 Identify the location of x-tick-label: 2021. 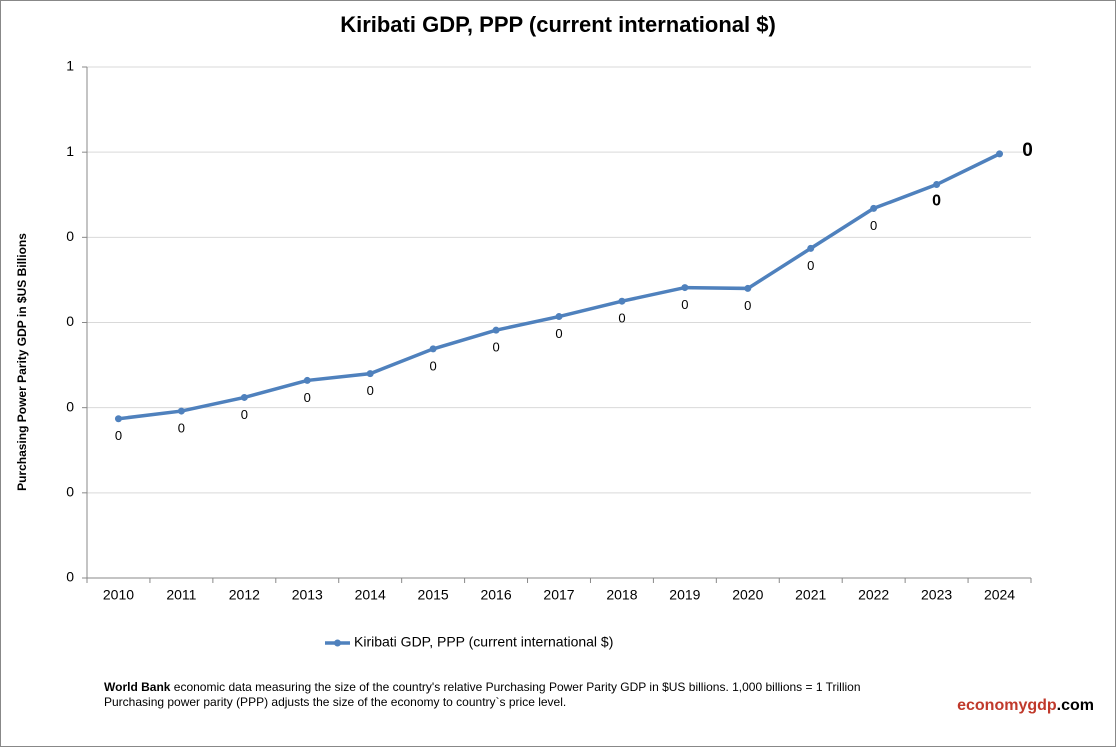
(810, 595).